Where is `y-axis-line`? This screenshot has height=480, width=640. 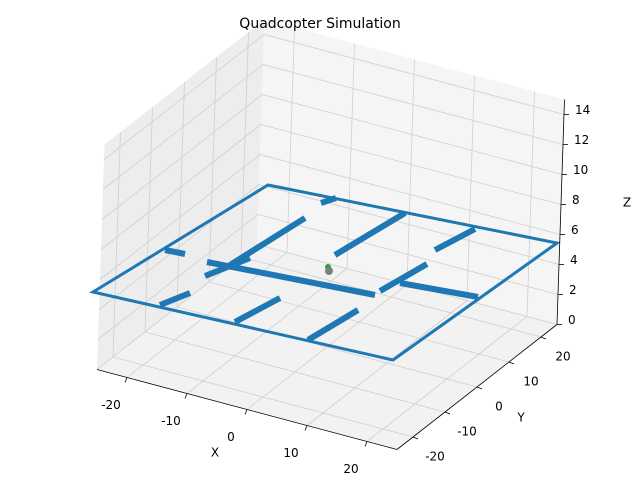 y-axis-line is located at coordinates (477, 387).